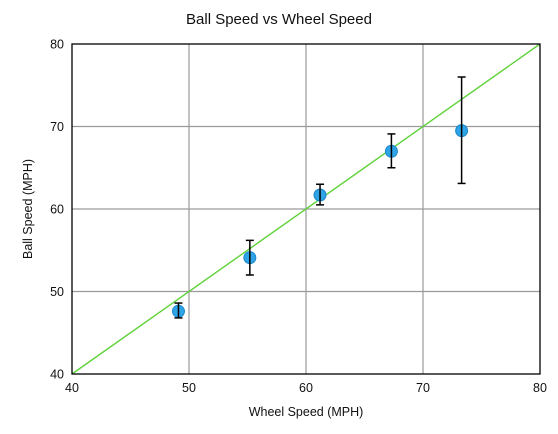 Image resolution: width=558 pixels, height=434 pixels. What do you see at coordinates (540, 388) in the screenshot?
I see `x-tick-label: 80` at bounding box center [540, 388].